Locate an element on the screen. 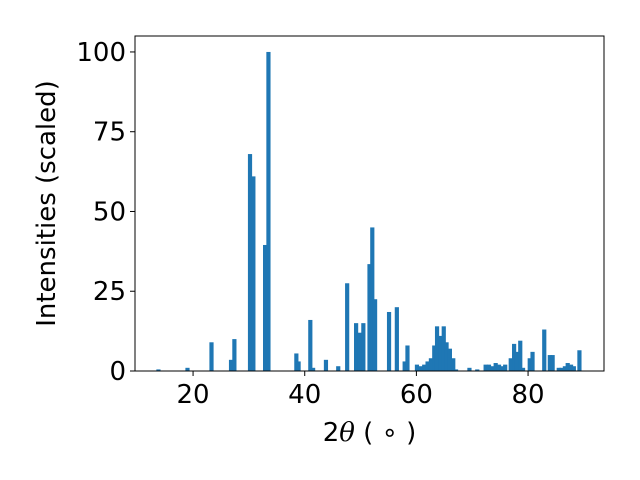 The height and width of the screenshot is (480, 640). y-ticks: 0 25 50 75 100 is located at coordinates (105, 212).